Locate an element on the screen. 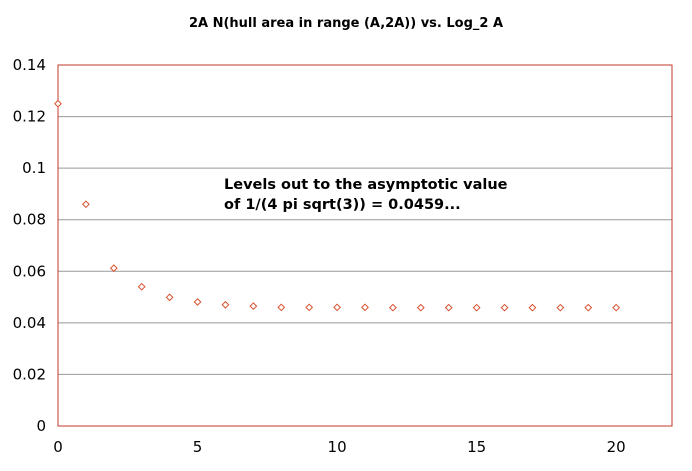 The height and width of the screenshot is (471, 692). x-tick-label-1: 5 is located at coordinates (198, 447).